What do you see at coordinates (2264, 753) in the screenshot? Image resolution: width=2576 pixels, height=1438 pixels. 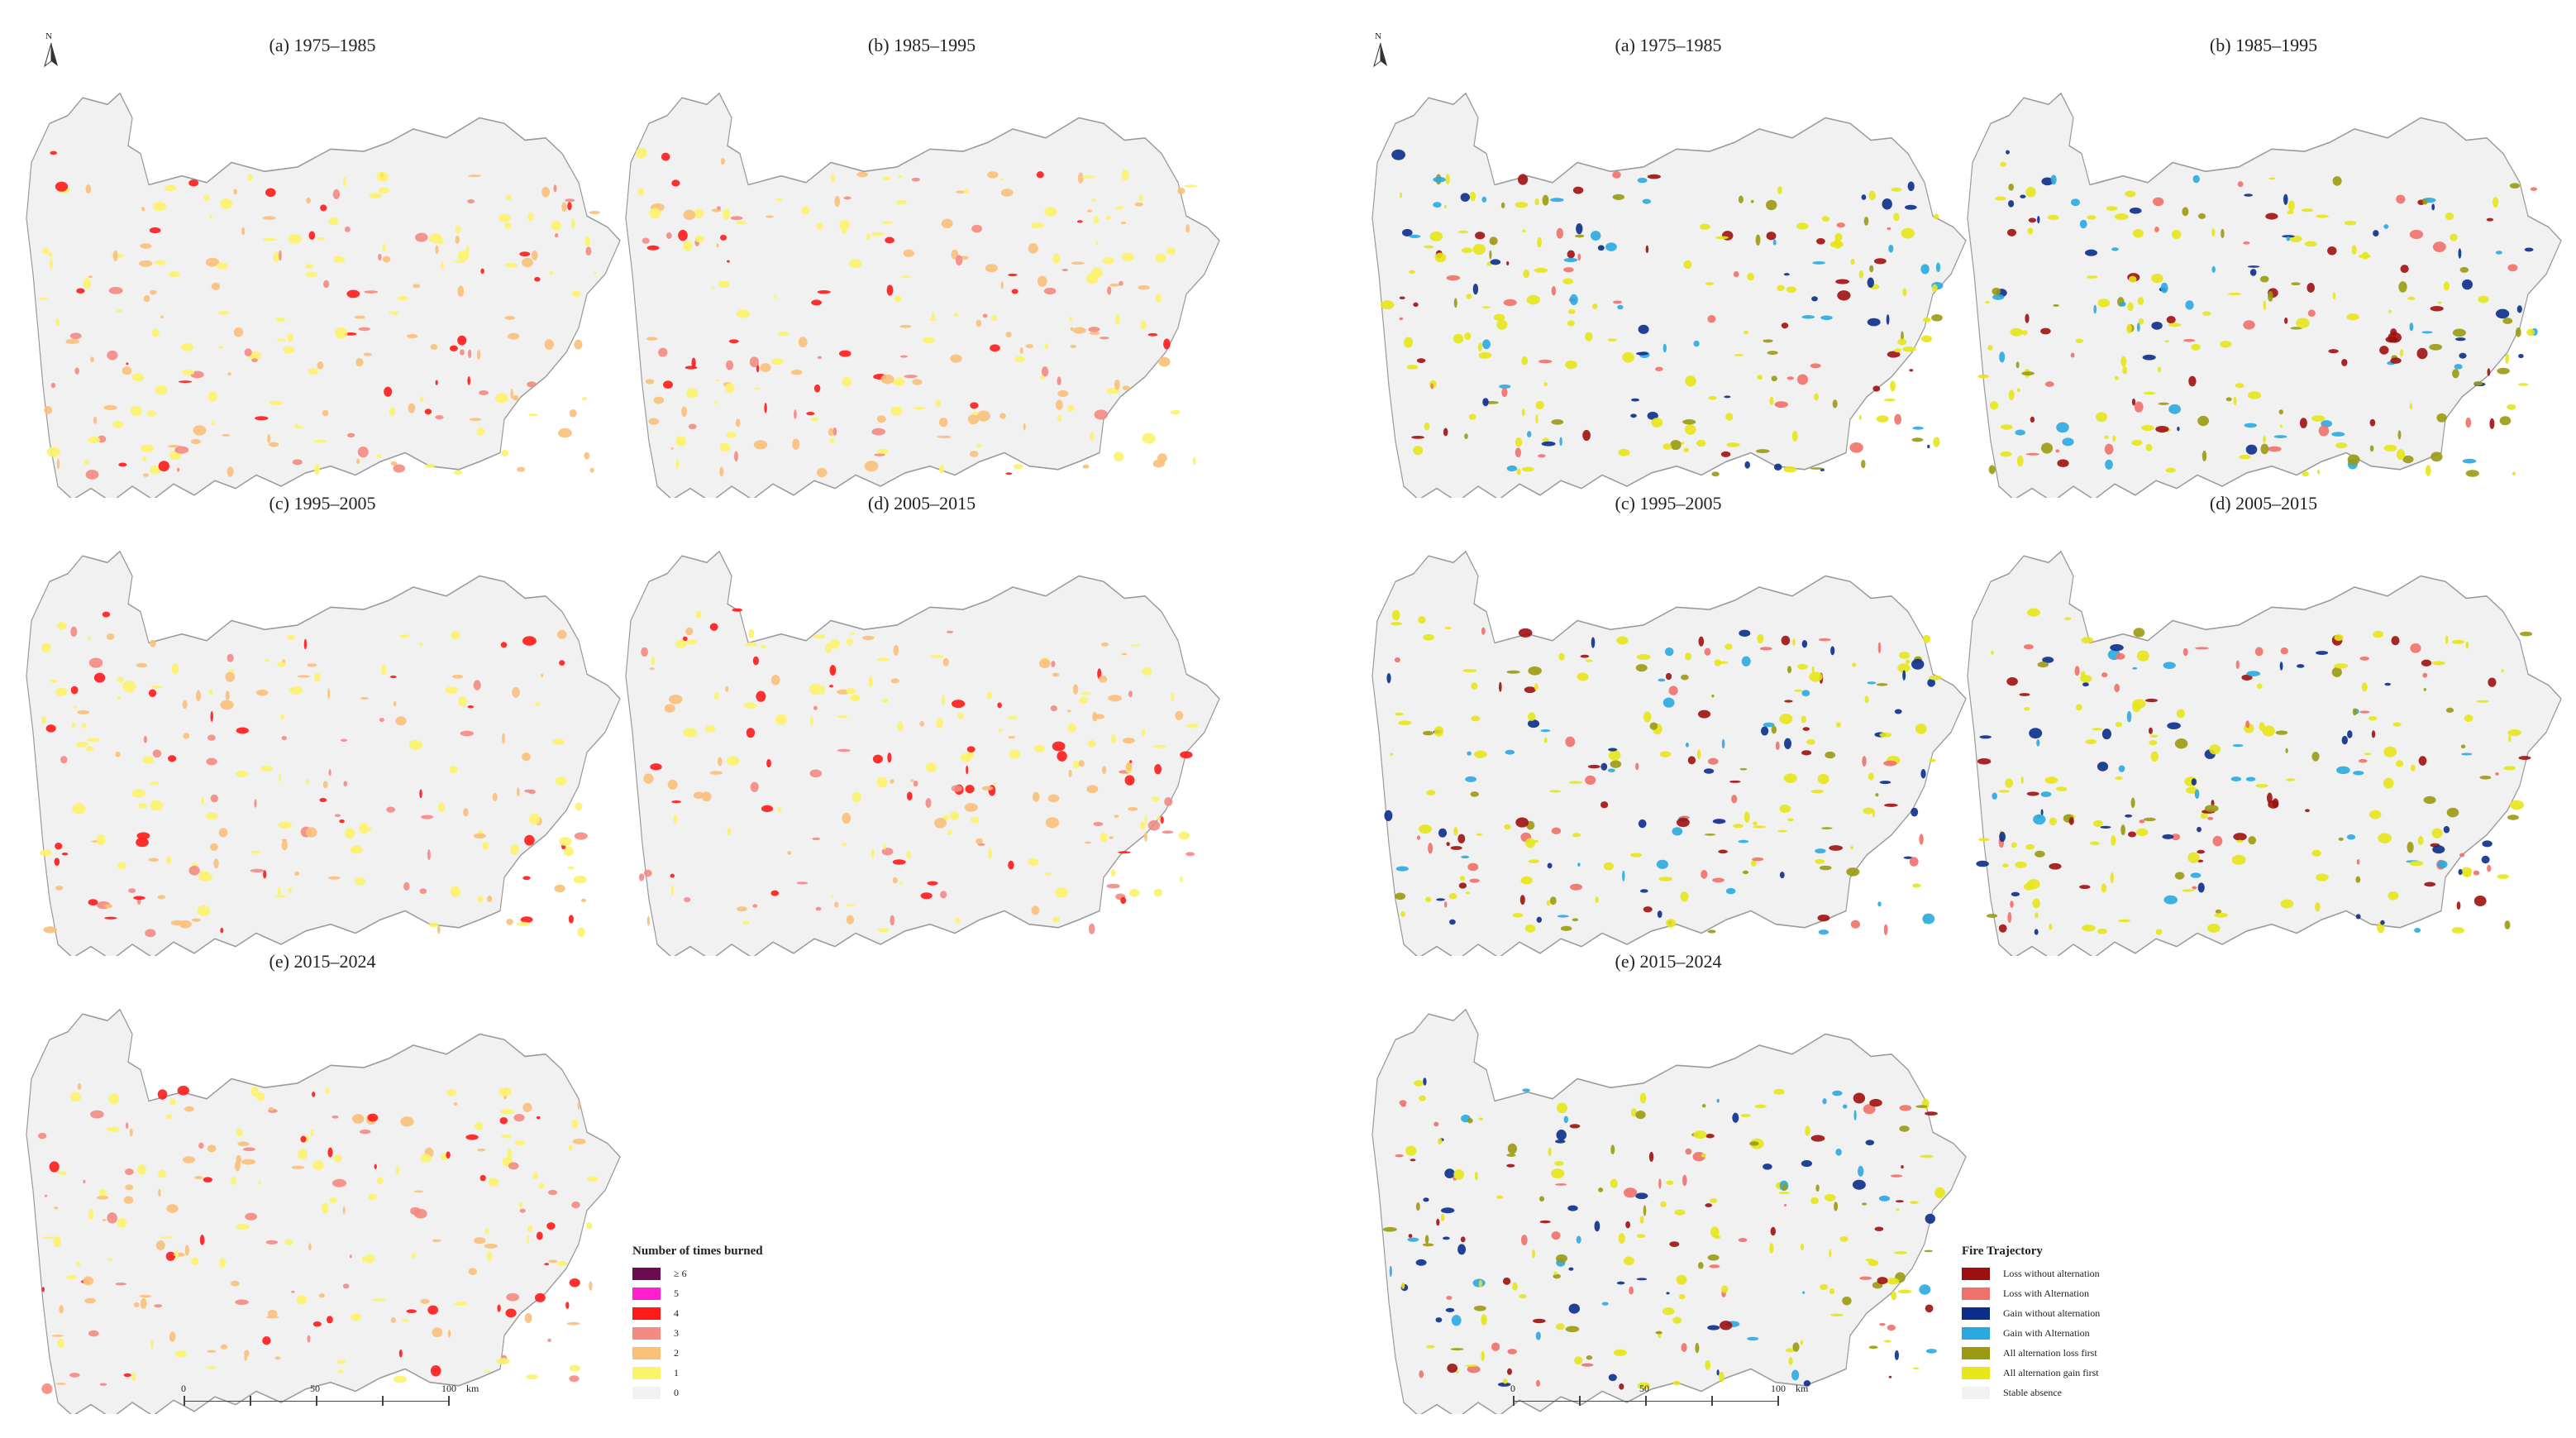 I see `region-outline` at bounding box center [2264, 753].